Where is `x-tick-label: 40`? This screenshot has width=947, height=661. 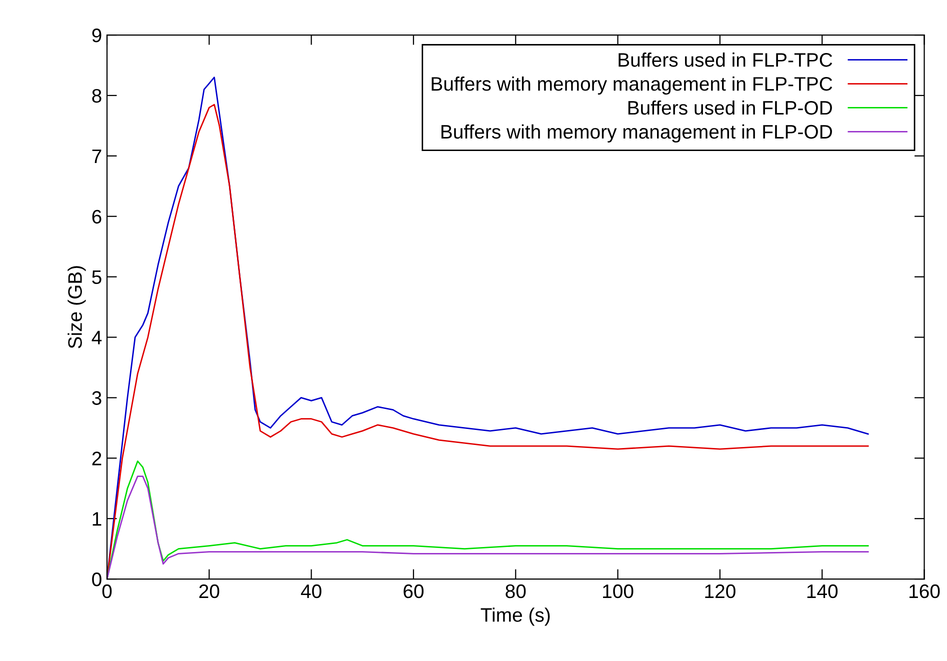
x-tick-label: 40 is located at coordinates (311, 591).